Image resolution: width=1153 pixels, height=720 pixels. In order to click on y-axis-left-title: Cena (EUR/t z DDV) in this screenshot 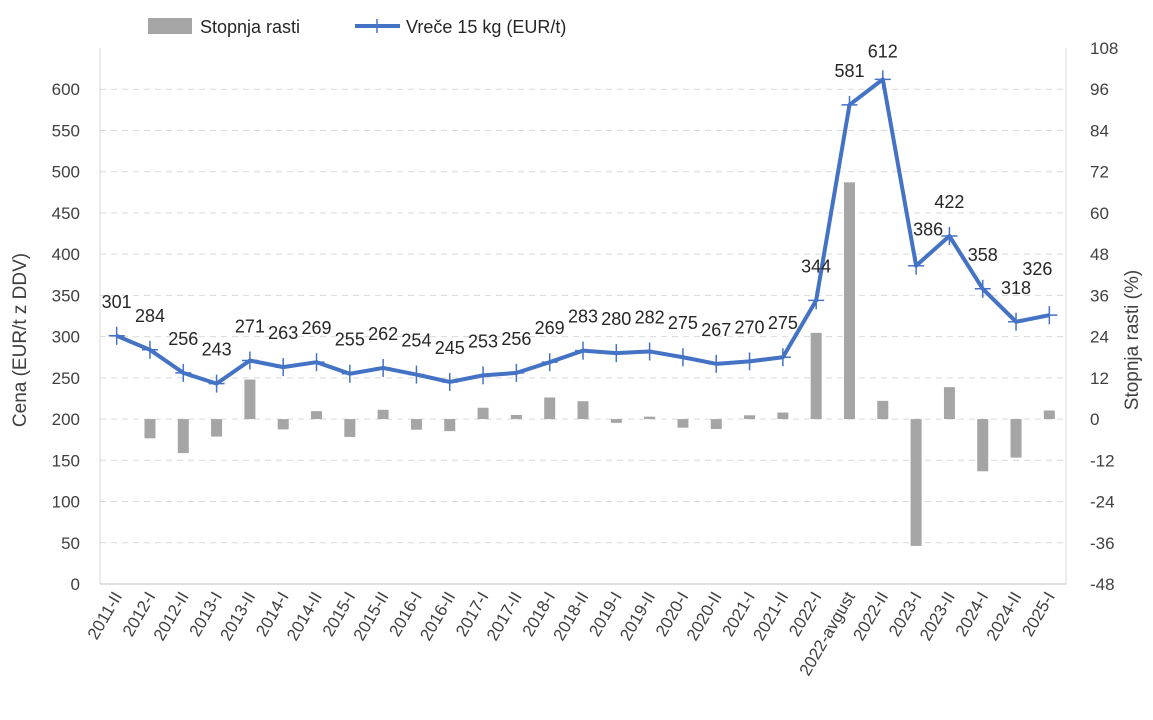, I will do `click(20, 340)`.